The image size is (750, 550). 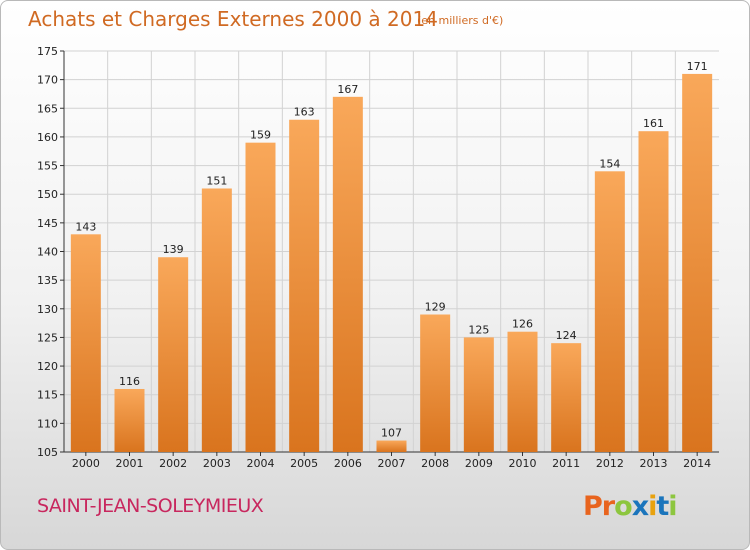 What do you see at coordinates (85, 226) in the screenshot?
I see `bar-value-label: 143` at bounding box center [85, 226].